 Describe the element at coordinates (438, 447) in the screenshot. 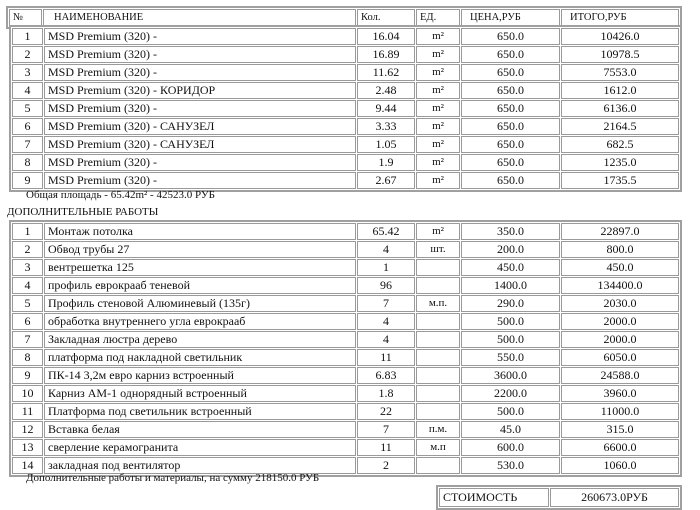

I see `unit: м.п` at that location.